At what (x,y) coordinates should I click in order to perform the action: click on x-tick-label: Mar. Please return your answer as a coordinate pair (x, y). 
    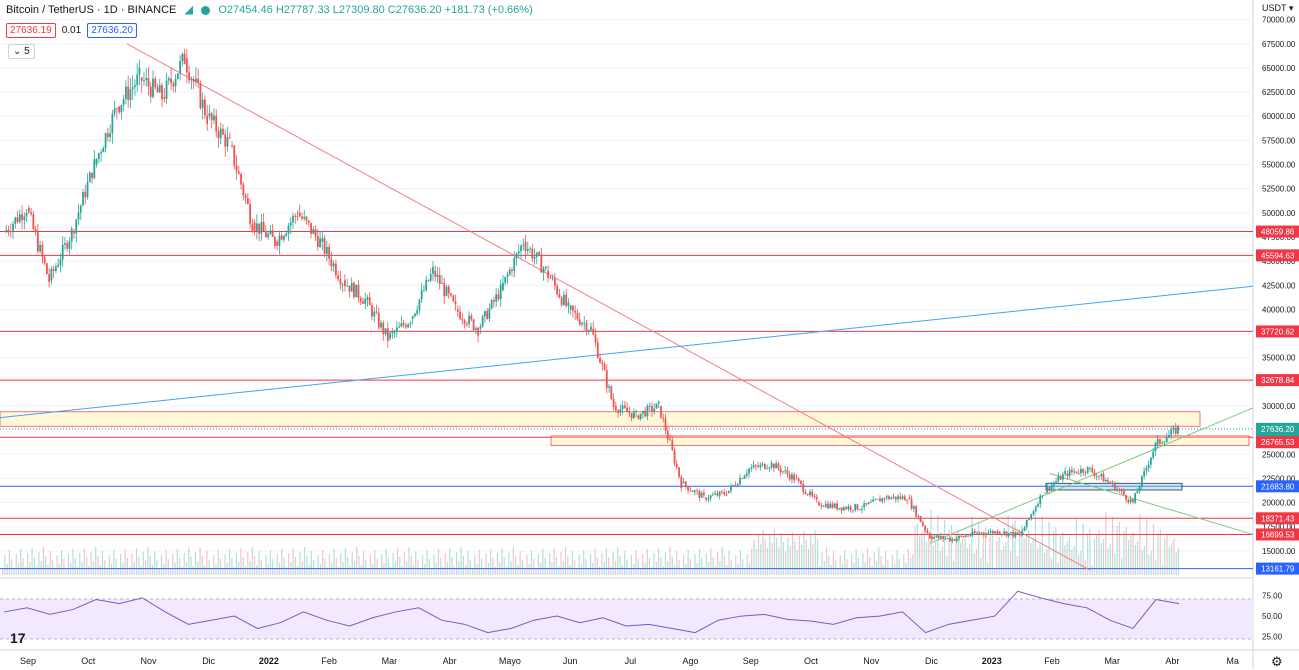
    Looking at the image, I should click on (1112, 661).